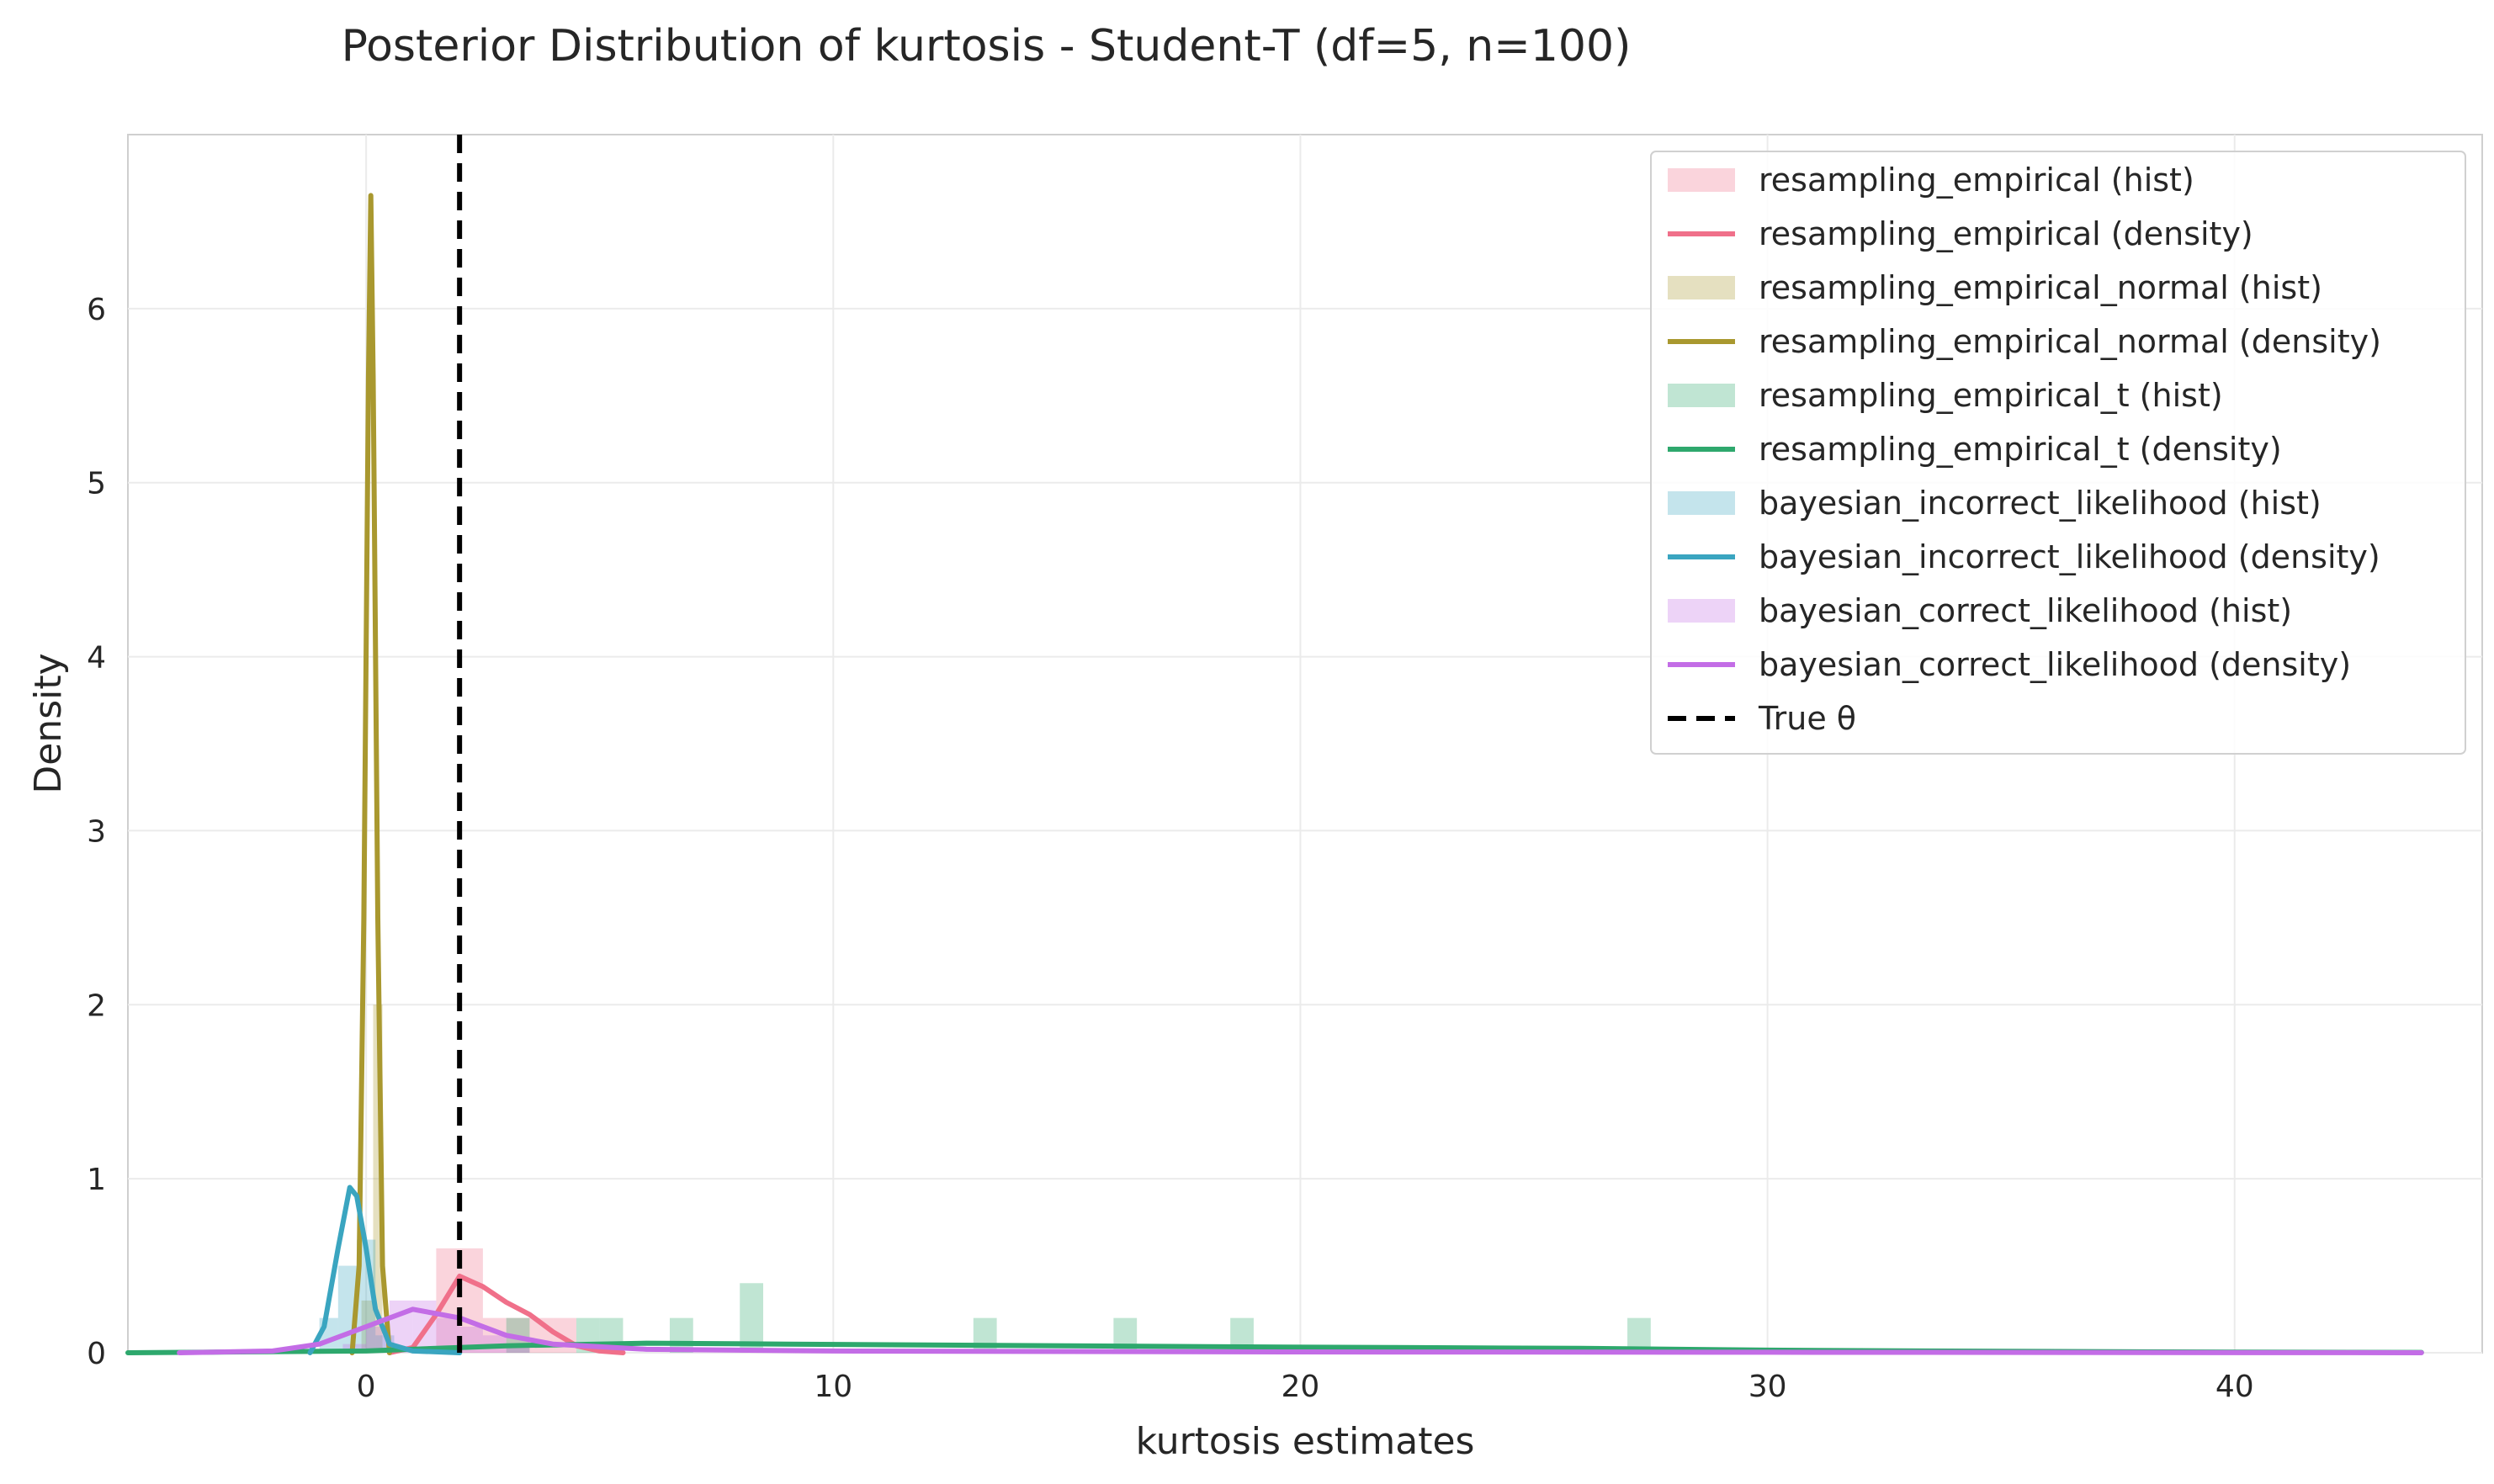  What do you see at coordinates (2025, 610) in the screenshot?
I see `legend-label: bayesian_correct_likelihood (hist)` at bounding box center [2025, 610].